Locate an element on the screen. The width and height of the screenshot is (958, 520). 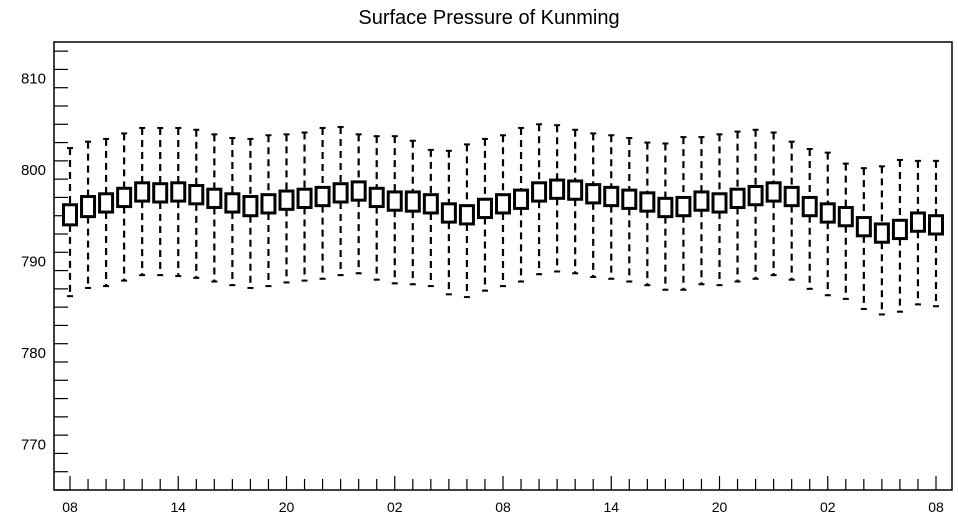
y-tick-label: 810 is located at coordinates (33, 79).